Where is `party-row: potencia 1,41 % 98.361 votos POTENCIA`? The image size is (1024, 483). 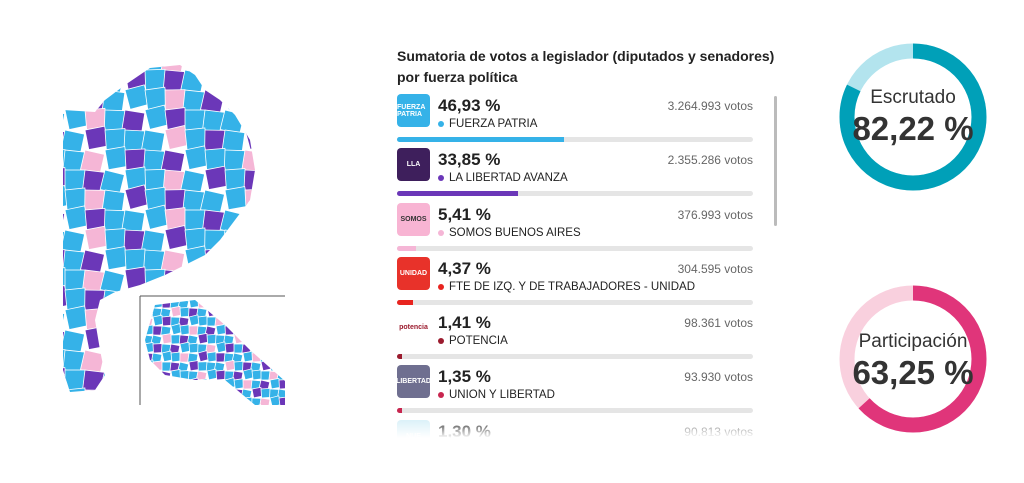 party-row: potencia 1,41 % 98.361 votos POTENCIA is located at coordinates (577, 338).